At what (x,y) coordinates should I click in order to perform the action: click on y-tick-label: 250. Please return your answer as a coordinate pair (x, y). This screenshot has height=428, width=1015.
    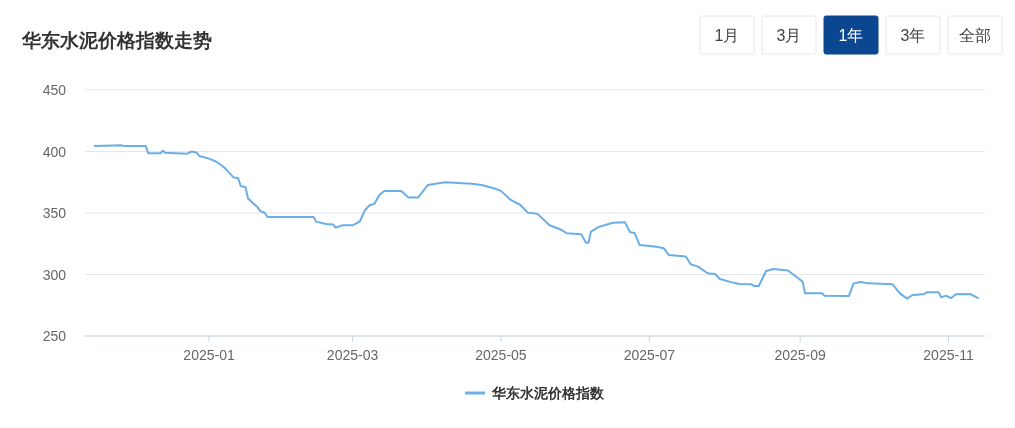
    Looking at the image, I should click on (54, 336).